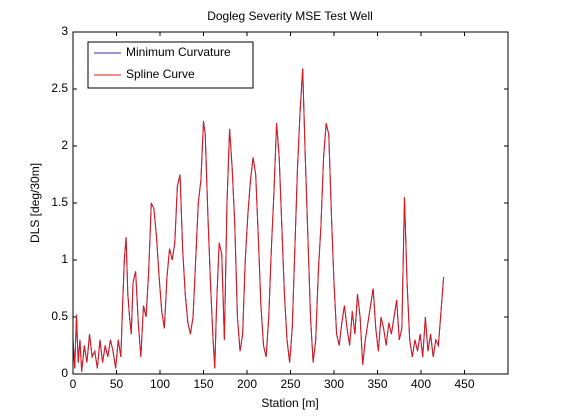 Image resolution: width=561 pixels, height=420 pixels. Describe the element at coordinates (160, 384) in the screenshot. I see `x-tick-label: 100` at that location.